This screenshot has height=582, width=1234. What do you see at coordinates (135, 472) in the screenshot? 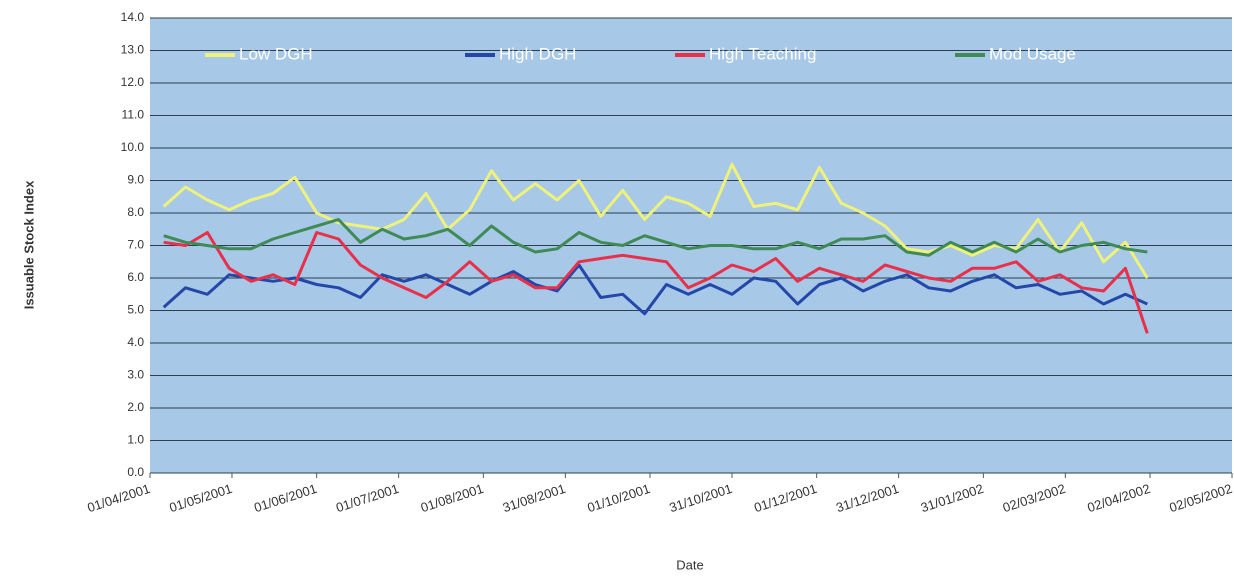
I see `y-tick-label: 0.0` at bounding box center [135, 472].